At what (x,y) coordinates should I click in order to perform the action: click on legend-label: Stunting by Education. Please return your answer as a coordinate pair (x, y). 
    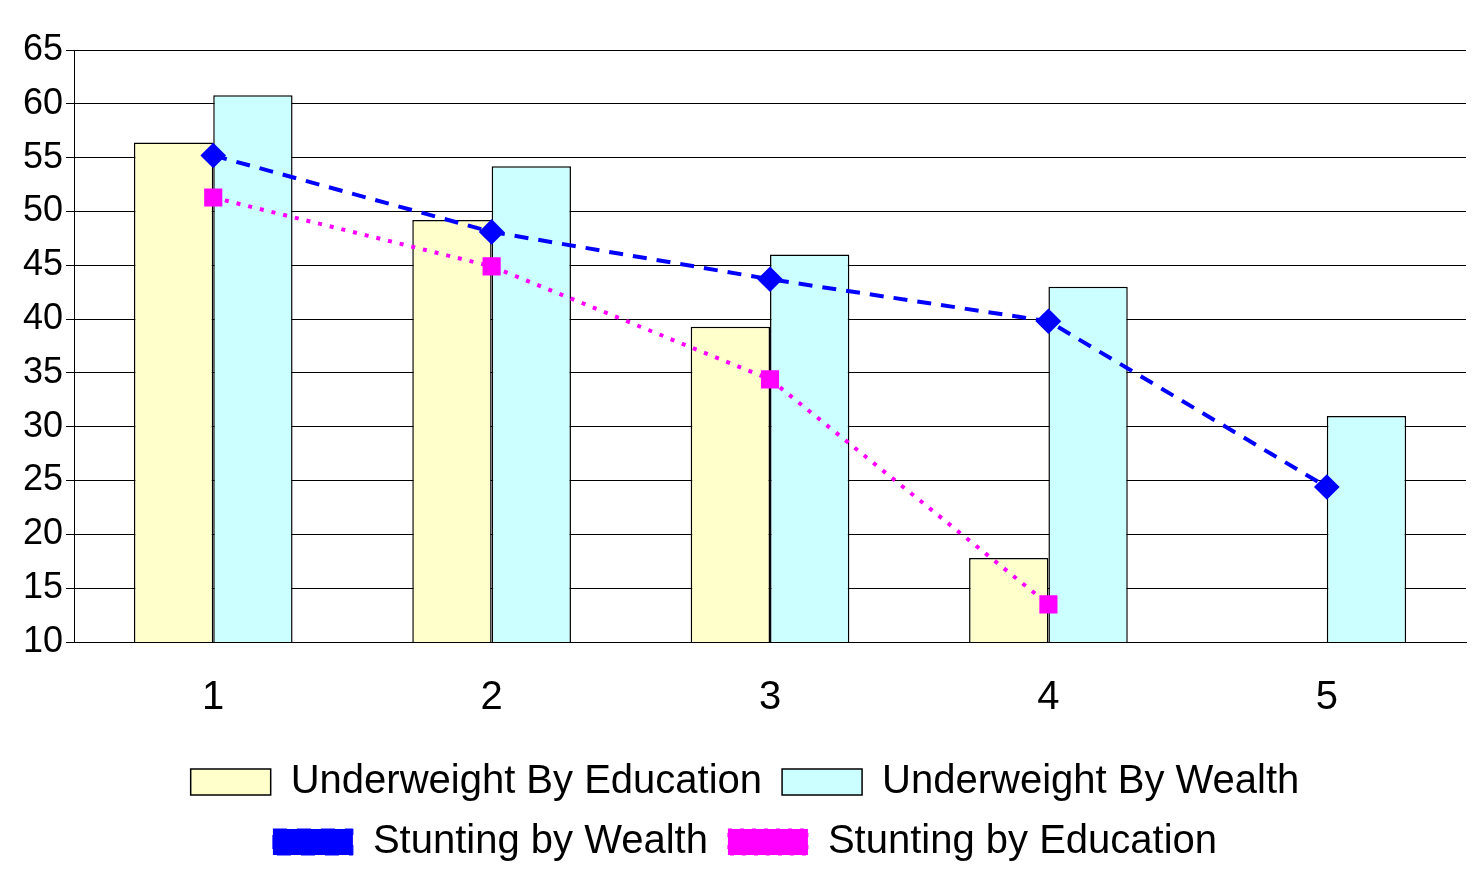
    Looking at the image, I should click on (1022, 839).